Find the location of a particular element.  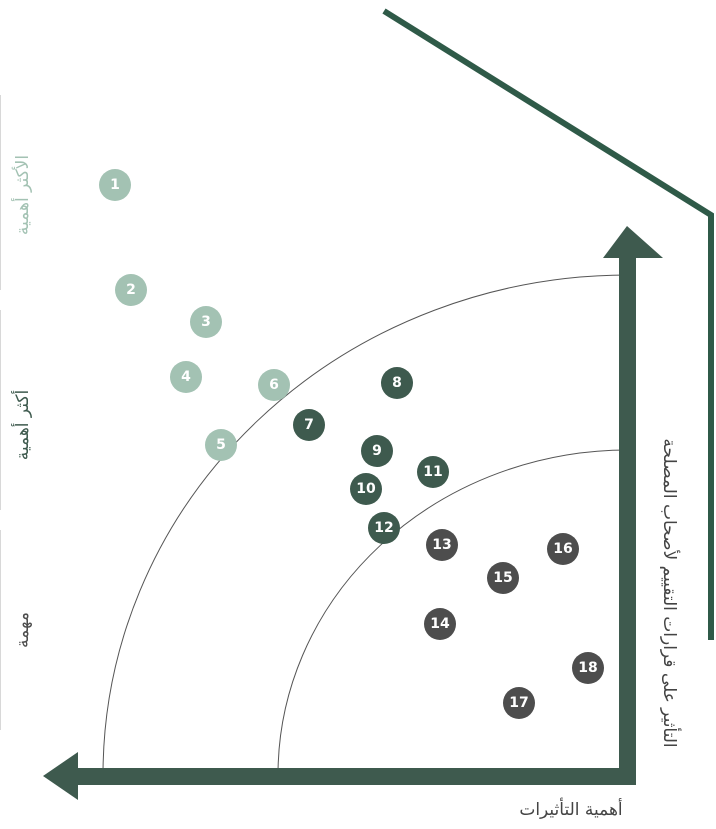

point-9: 9 is located at coordinates (377, 451).